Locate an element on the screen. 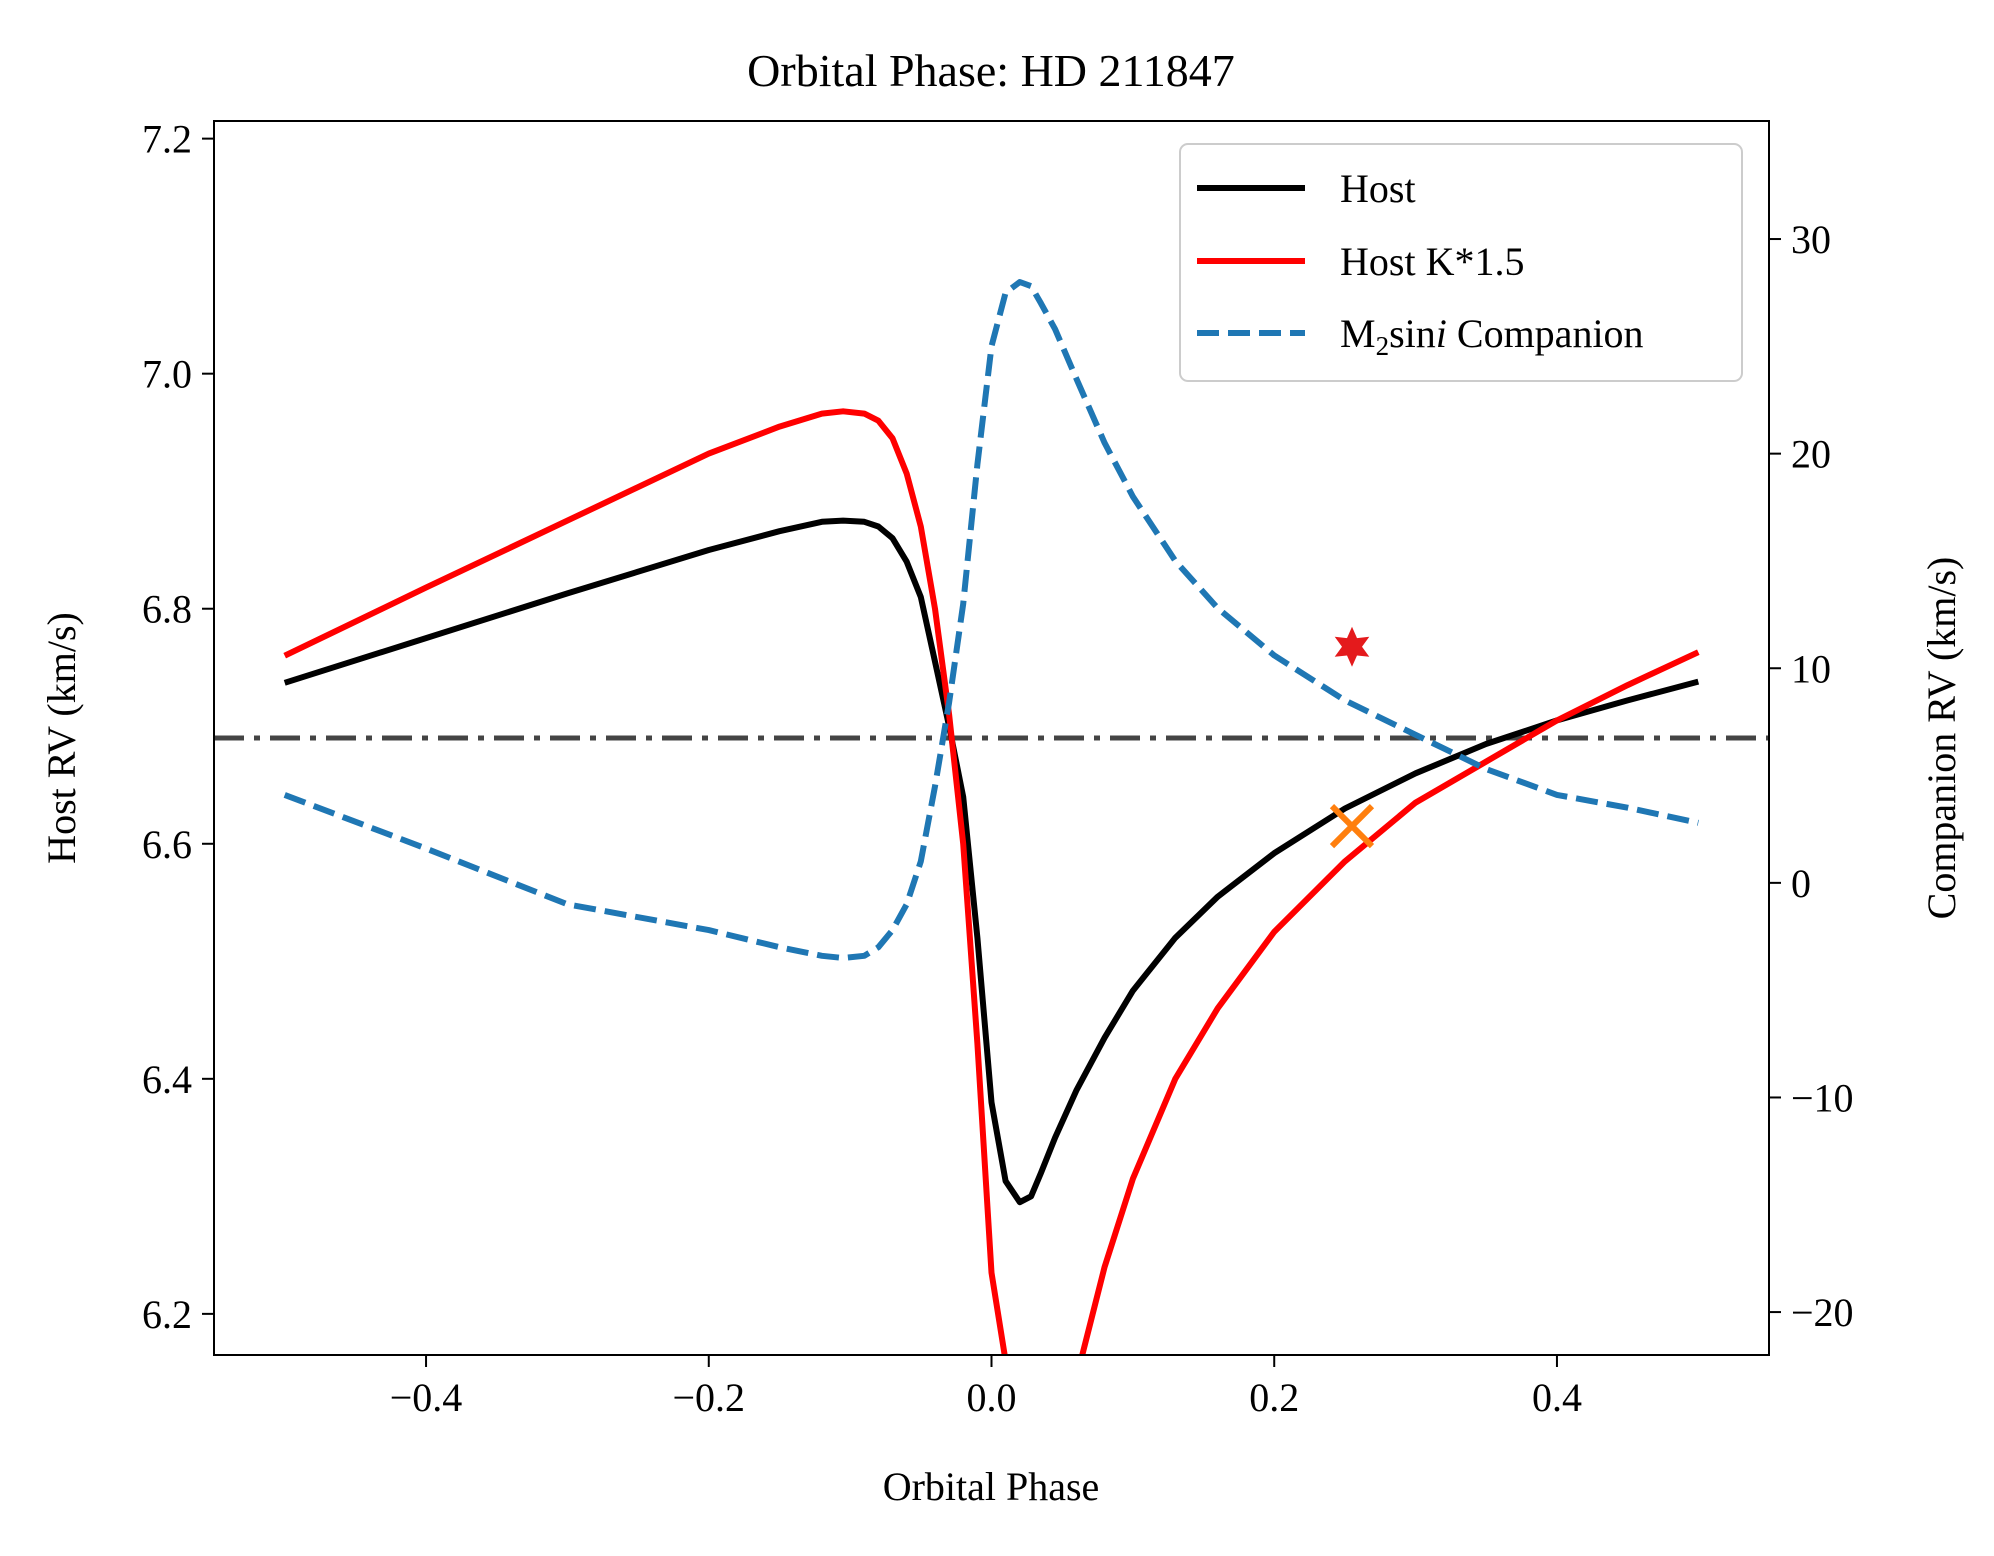 This screenshot has height=1556, width=1994. x-tick-label: 0.0 is located at coordinates (992, 1397).